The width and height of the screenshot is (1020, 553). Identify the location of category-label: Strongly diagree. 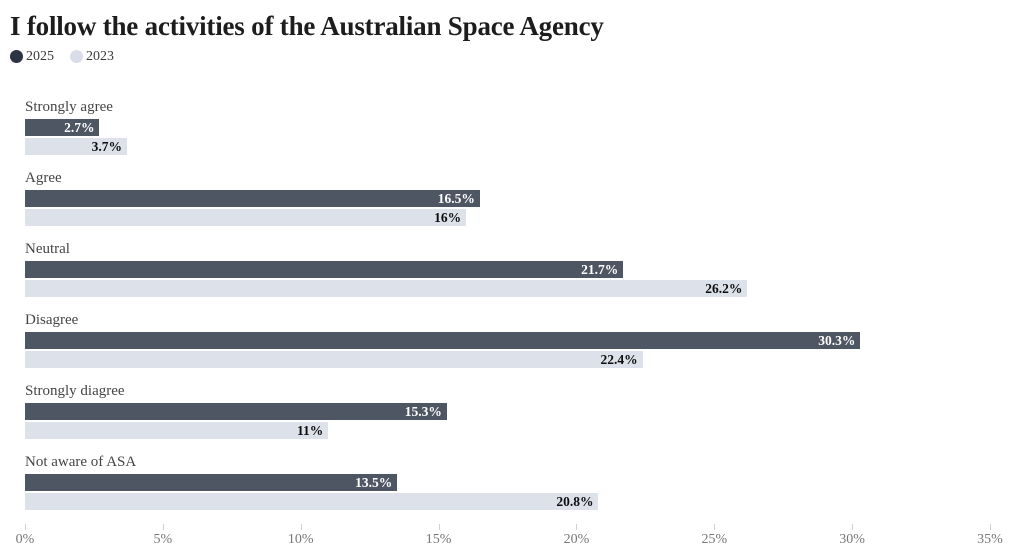
(75, 391).